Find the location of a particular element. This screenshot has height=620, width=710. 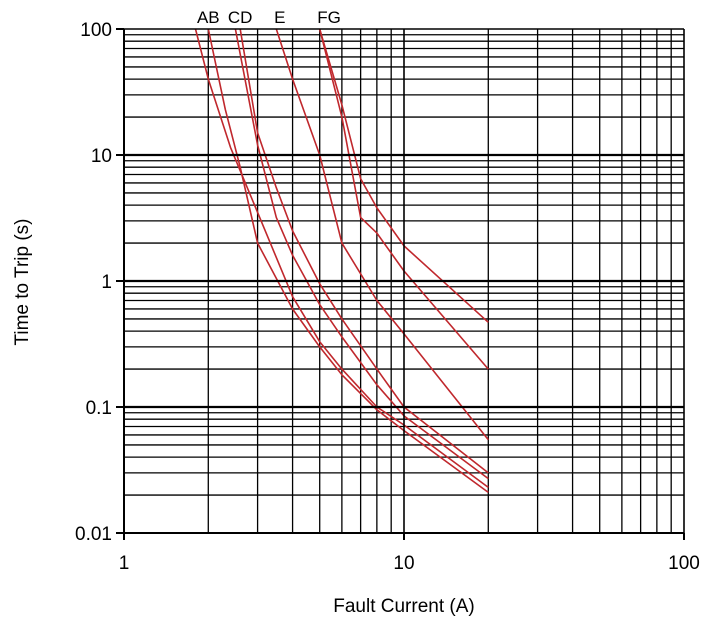

curve-label: CD is located at coordinates (240, 17).